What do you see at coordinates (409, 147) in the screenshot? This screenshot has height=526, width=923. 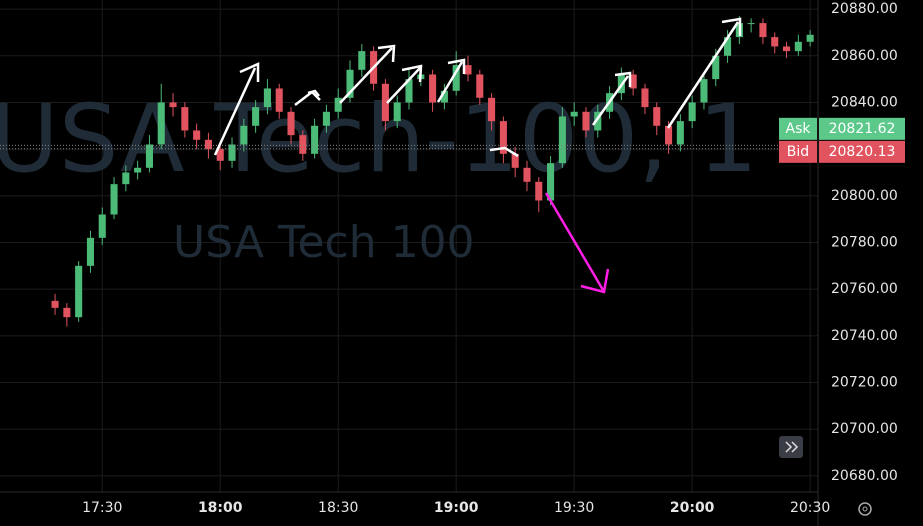 I see `levels` at bounding box center [409, 147].